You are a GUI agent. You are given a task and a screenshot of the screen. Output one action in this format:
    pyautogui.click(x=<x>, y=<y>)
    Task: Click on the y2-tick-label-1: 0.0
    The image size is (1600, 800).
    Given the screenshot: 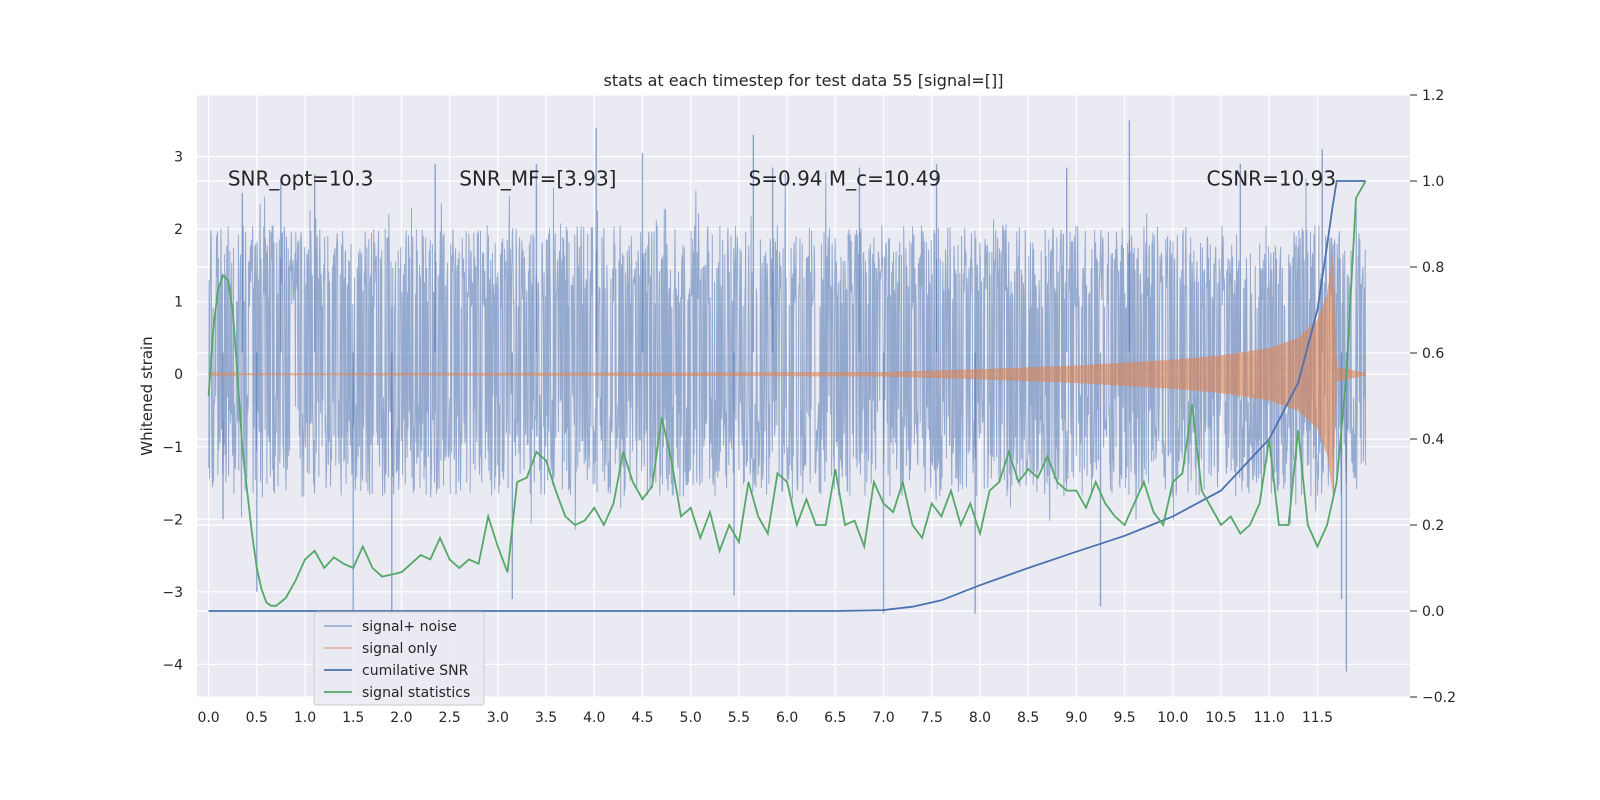 What is the action you would take?
    pyautogui.click(x=1433, y=612)
    